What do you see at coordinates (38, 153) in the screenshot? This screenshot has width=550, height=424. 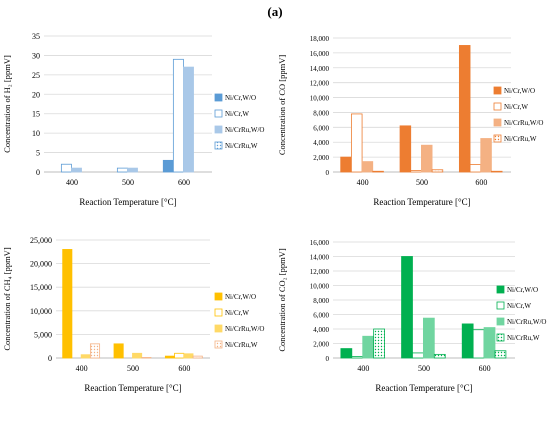 I see `y-tick-label: 5` at bounding box center [38, 153].